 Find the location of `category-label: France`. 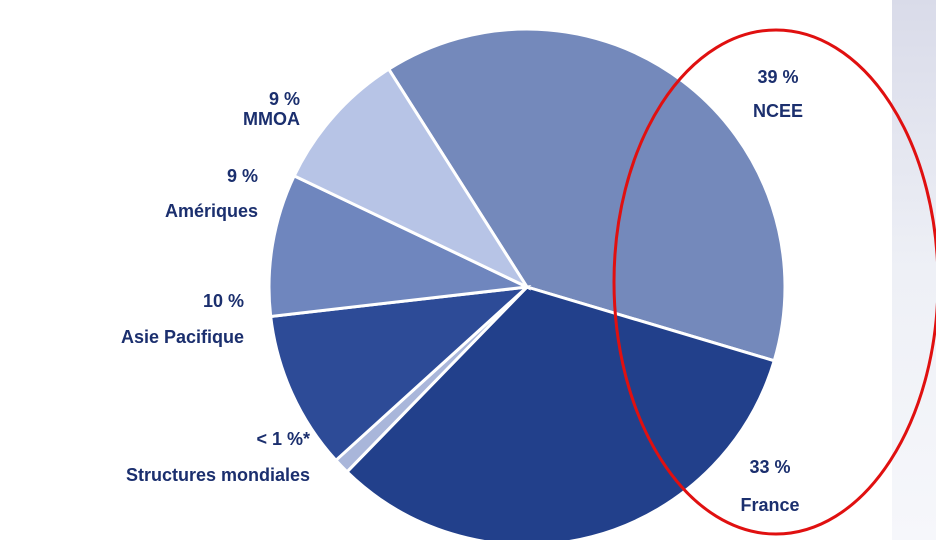

category-label: France is located at coordinates (769, 505).